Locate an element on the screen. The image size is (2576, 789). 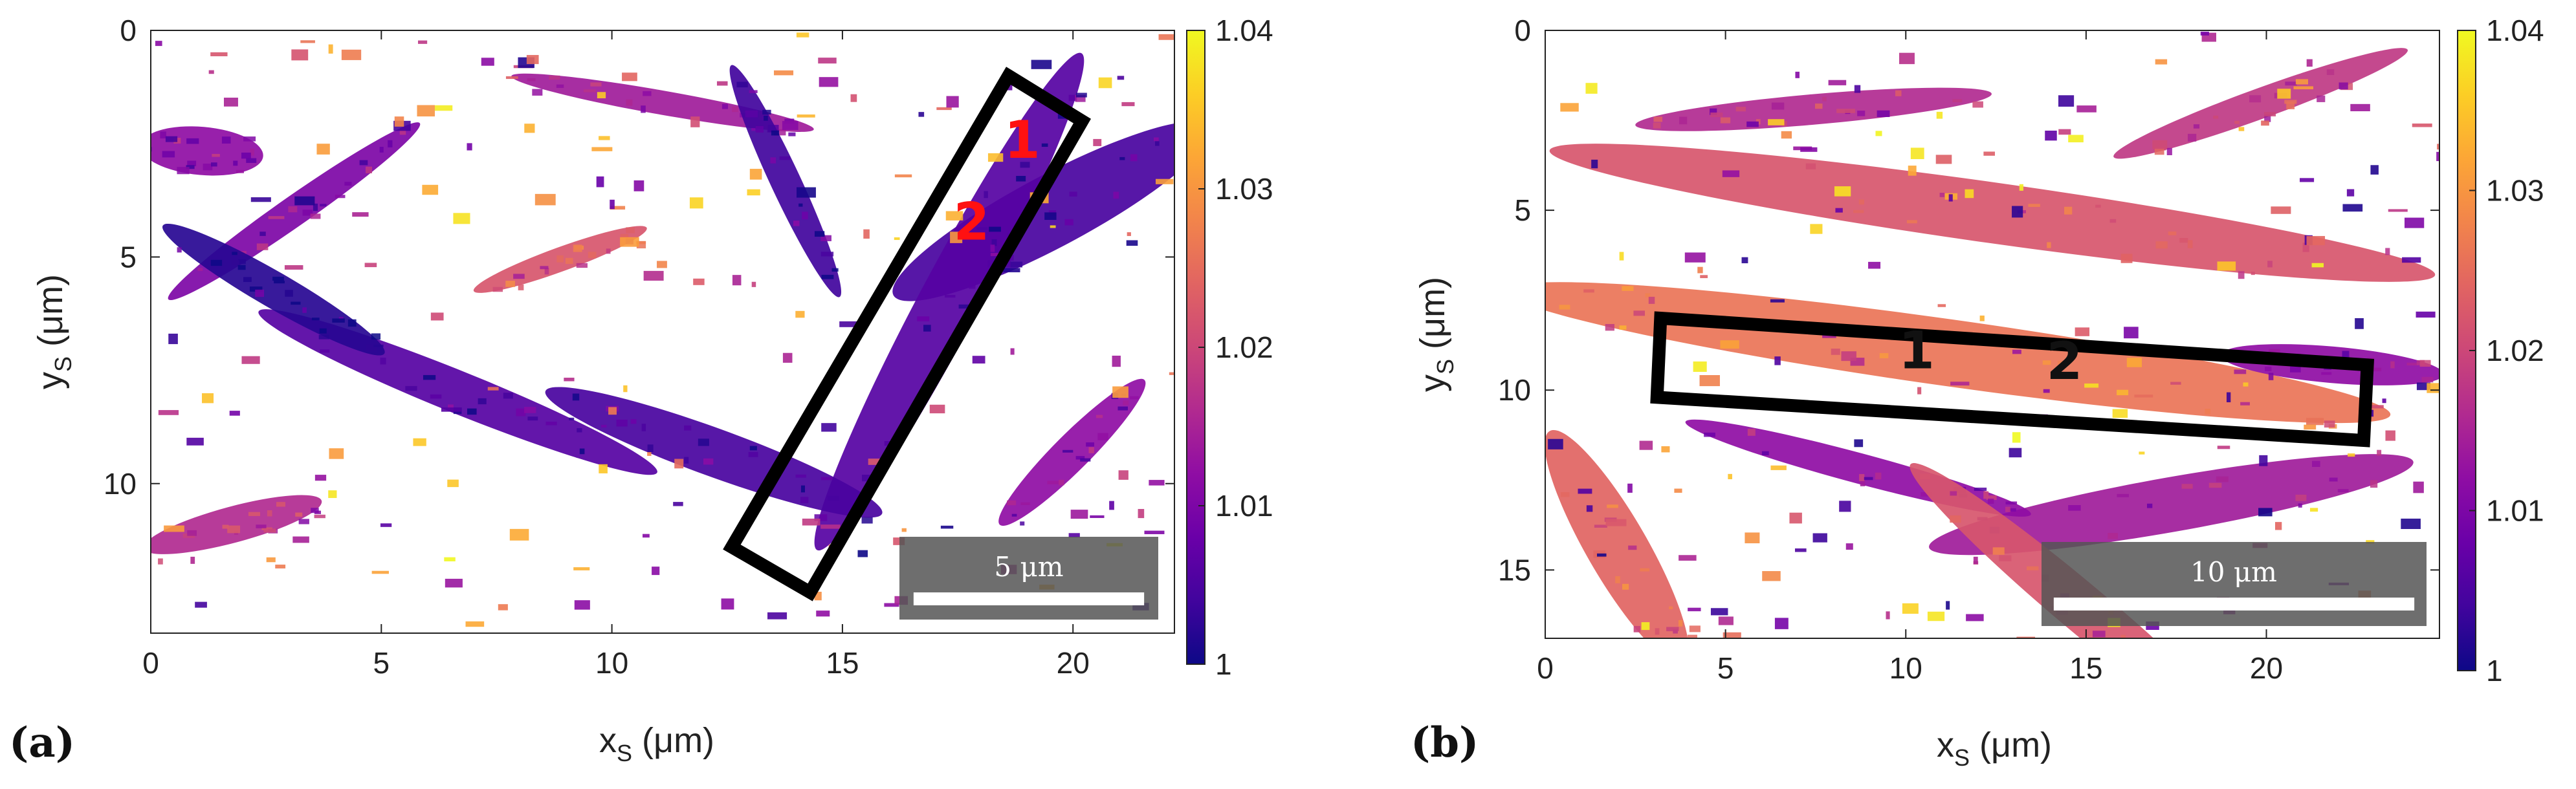
colorbar-tick-label: 1 is located at coordinates (2495, 670).